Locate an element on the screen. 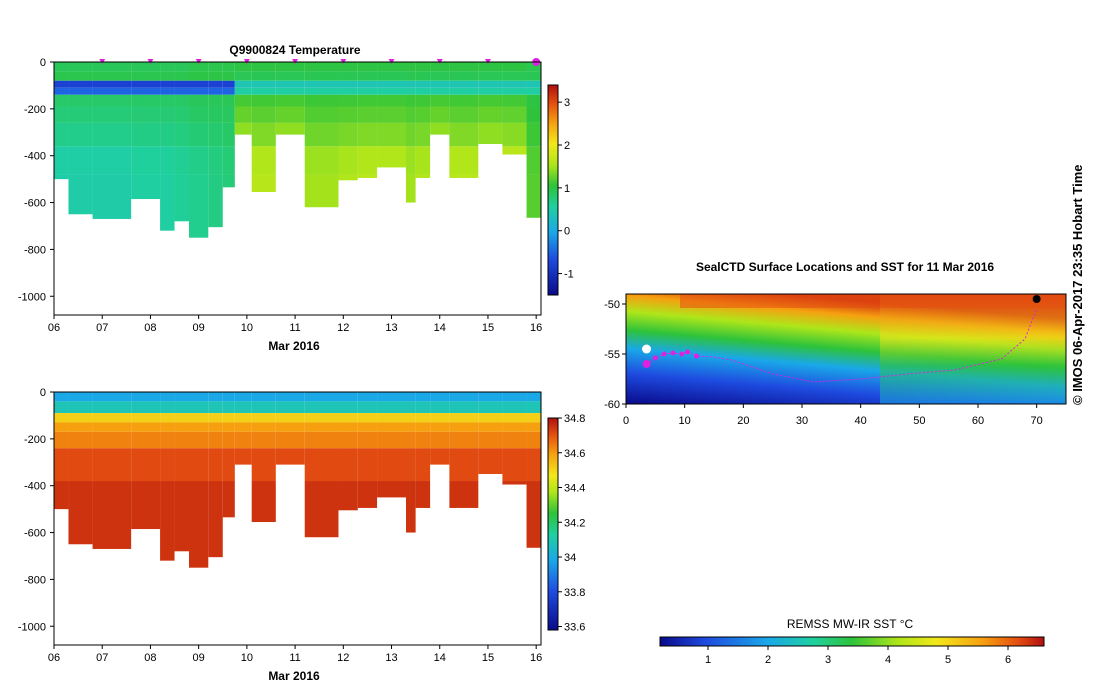  x-tick-label: 16 is located at coordinates (536, 658).